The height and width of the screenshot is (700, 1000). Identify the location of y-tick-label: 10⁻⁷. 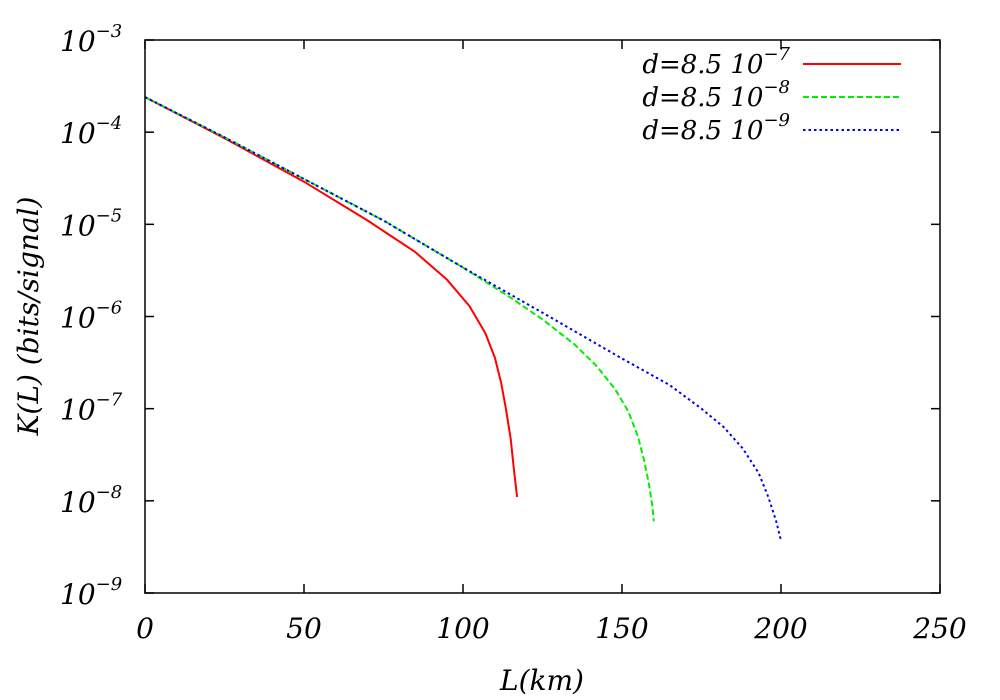
(91, 408).